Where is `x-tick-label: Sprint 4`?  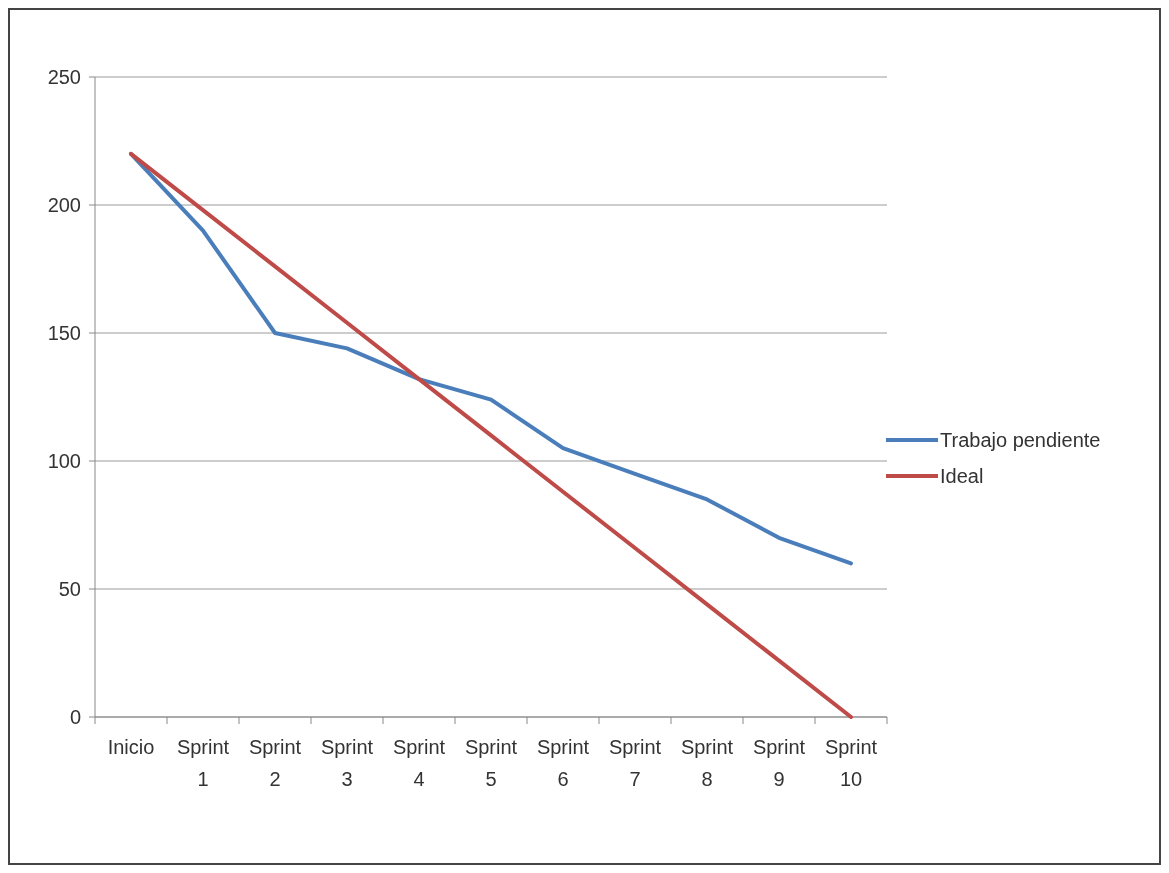 x-tick-label: Sprint 4 is located at coordinates (419, 763).